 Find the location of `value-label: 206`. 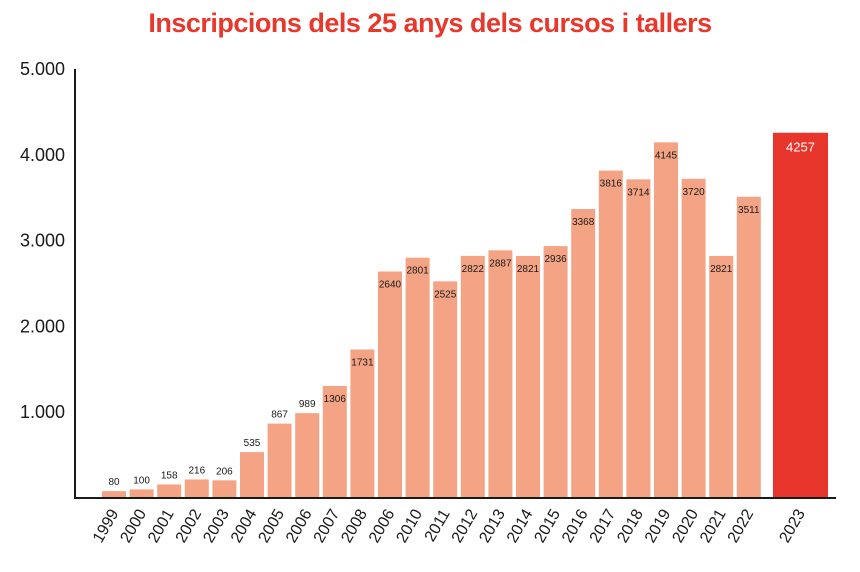

value-label: 206 is located at coordinates (224, 471).